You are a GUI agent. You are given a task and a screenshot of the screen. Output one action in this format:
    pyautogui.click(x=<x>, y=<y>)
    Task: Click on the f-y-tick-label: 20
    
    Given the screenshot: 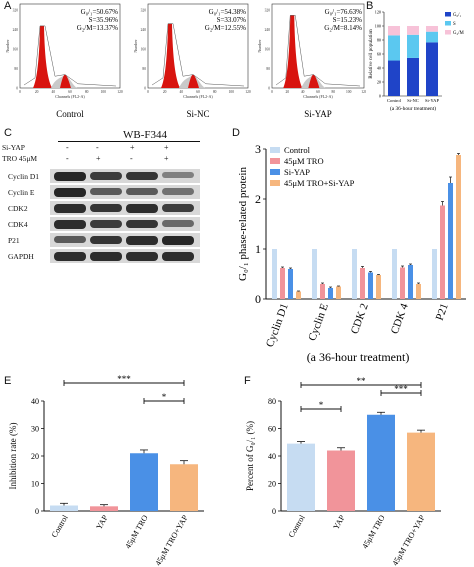 What is the action you would take?
    pyautogui.click(x=272, y=484)
    